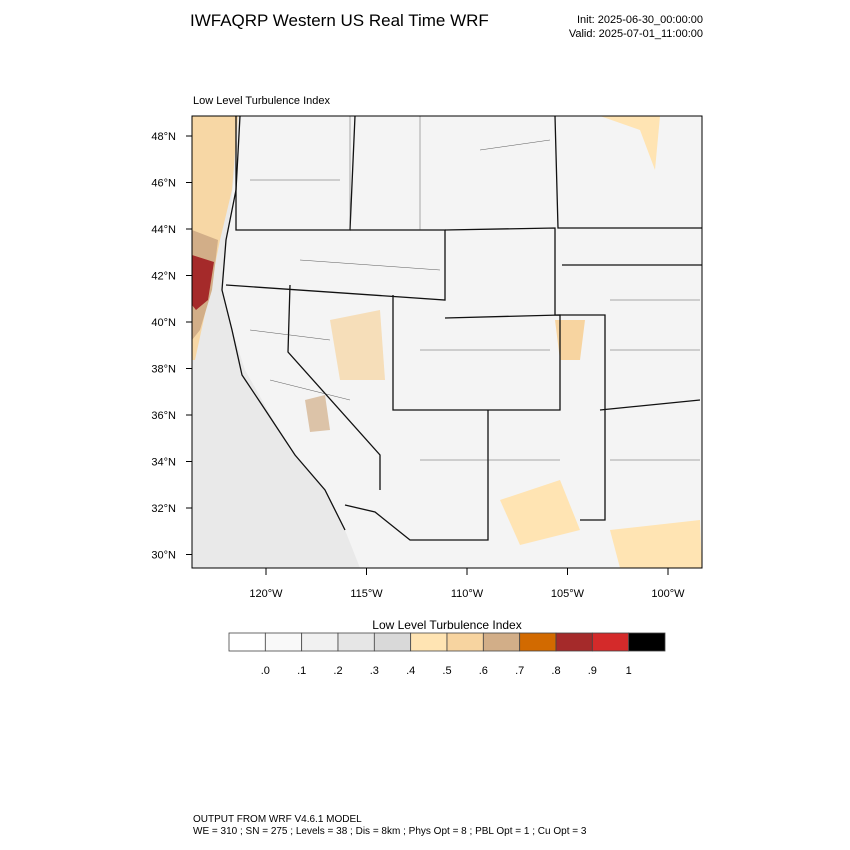  I want to click on title: IWFAQRP Western US Real Time WRF, so click(339, 20).